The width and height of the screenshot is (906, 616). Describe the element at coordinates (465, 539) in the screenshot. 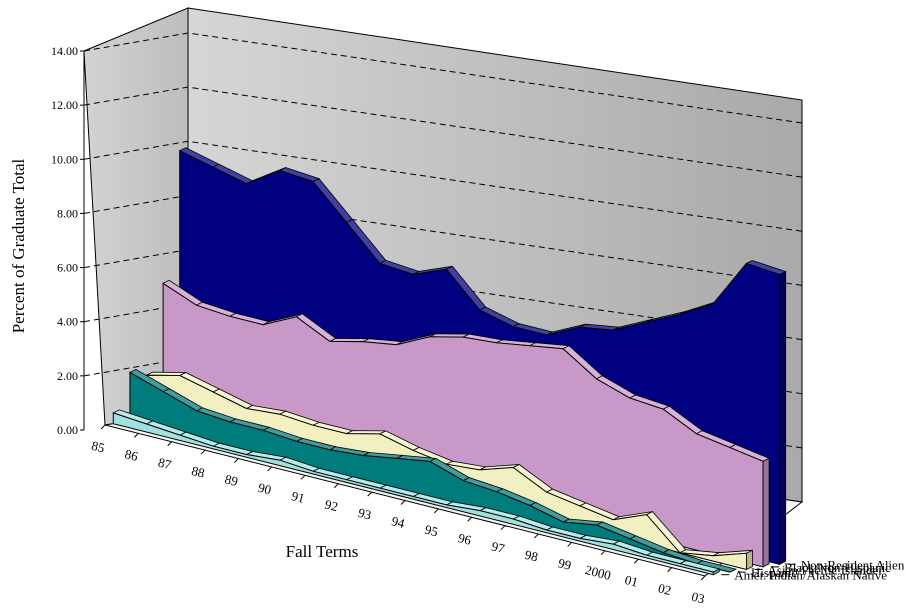

I see `x-tick-label: 96` at that location.